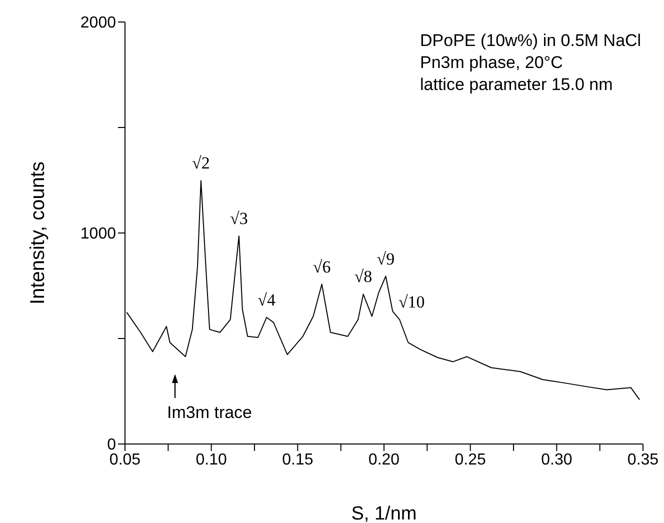 This screenshot has width=664, height=523. I want to click on x-tick-label: 0.30, so click(556, 459).